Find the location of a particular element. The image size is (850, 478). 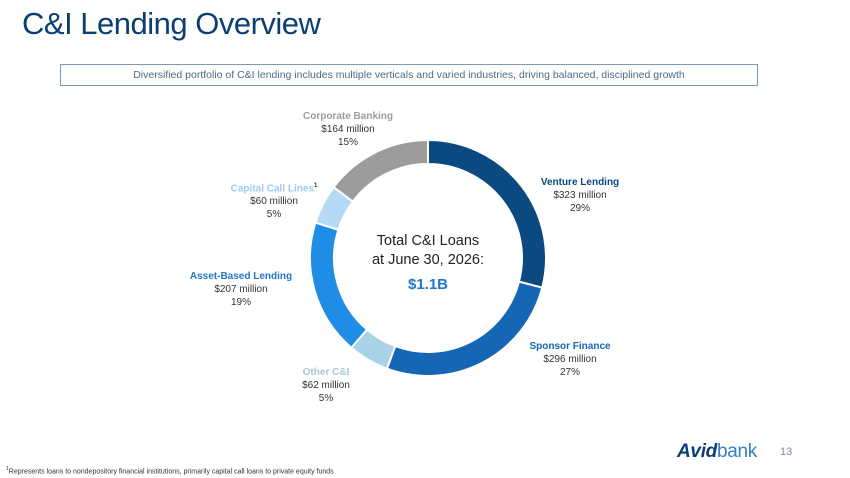

slice-value: $207 million is located at coordinates (241, 289).